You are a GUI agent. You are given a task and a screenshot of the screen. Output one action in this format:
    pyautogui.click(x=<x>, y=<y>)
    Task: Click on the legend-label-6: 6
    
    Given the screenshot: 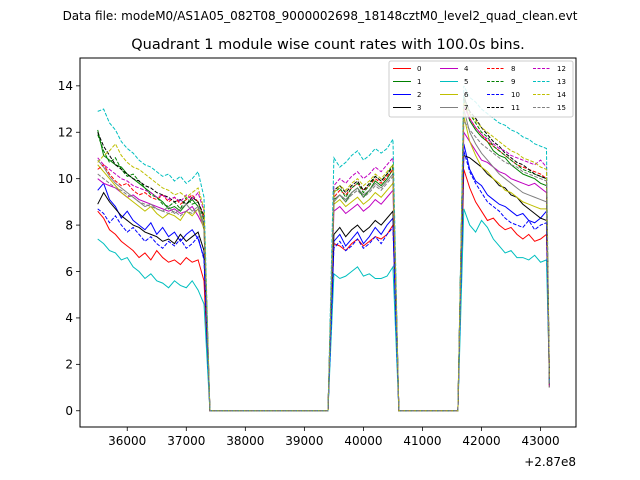 What is the action you would take?
    pyautogui.click(x=466, y=95)
    